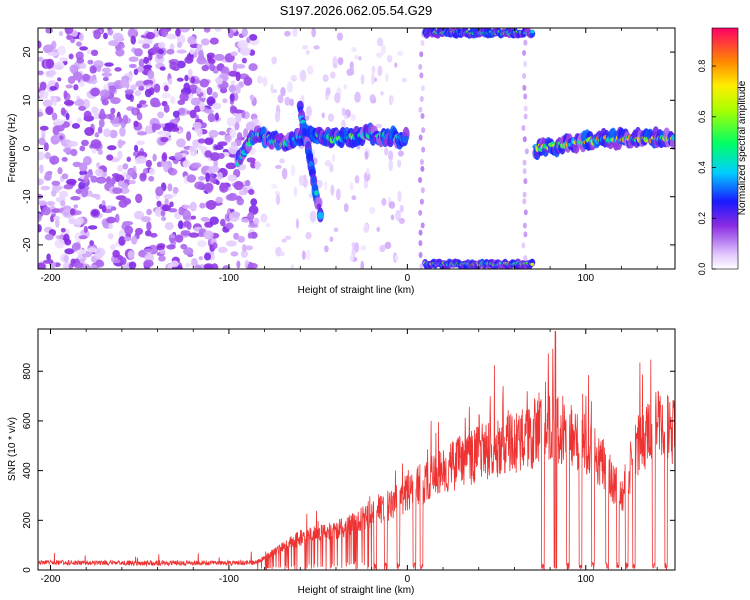  I want to click on heatmap-ytick-label: 20, so click(27, 52).